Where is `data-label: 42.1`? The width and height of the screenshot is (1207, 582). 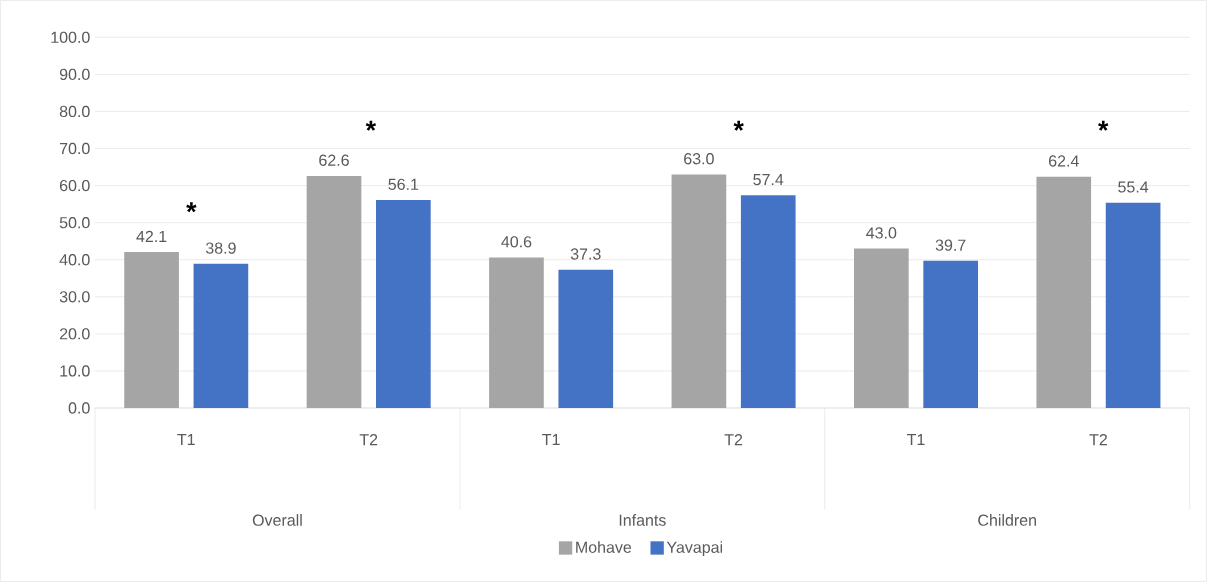
data-label: 42.1 is located at coordinates (151, 236).